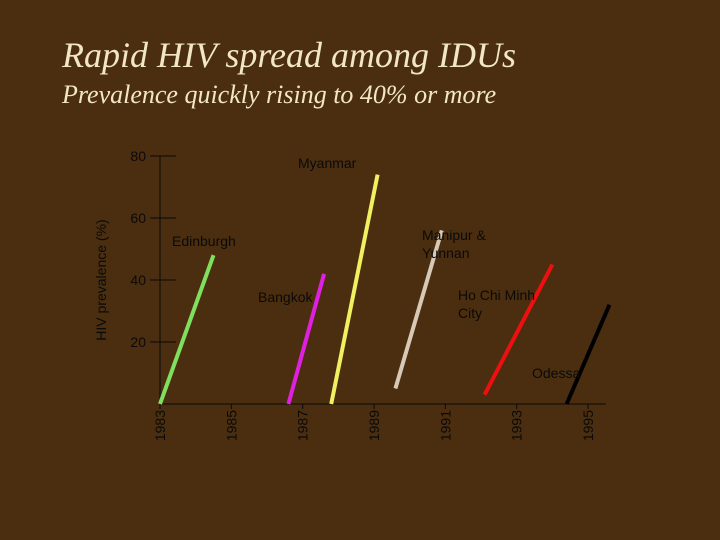  I want to click on x-tick-label-1995: 1995, so click(588, 425).